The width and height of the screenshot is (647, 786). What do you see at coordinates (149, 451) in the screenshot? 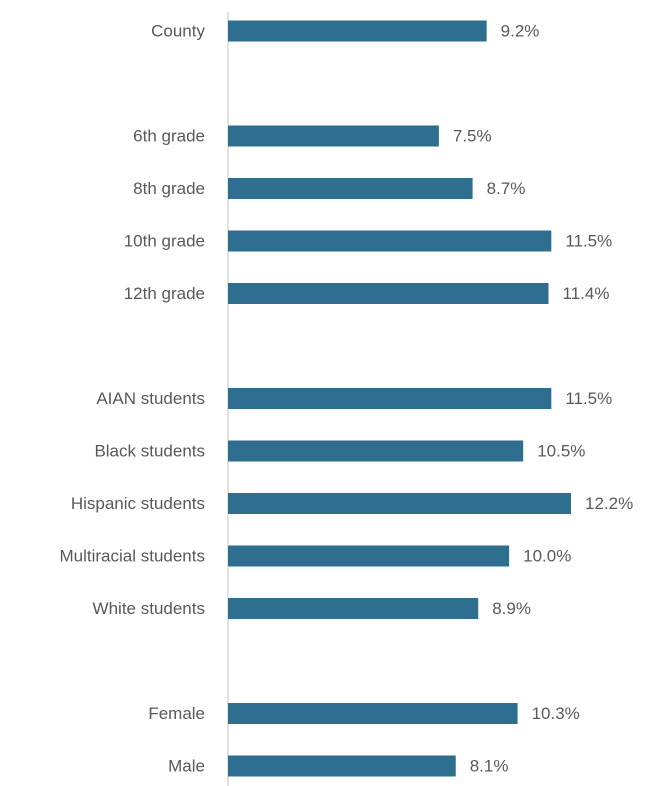
I see `category-label: Black students` at bounding box center [149, 451].